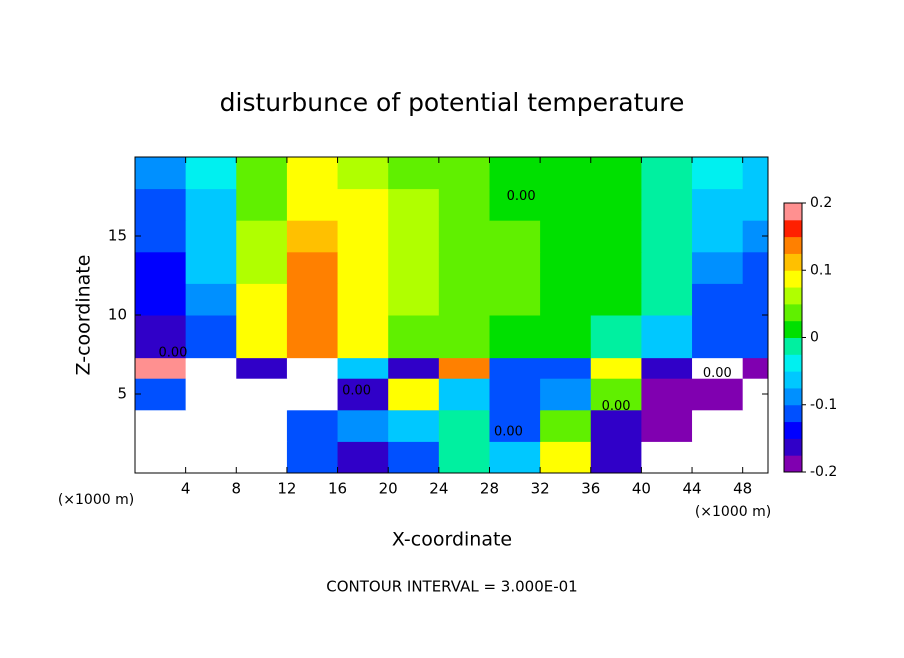 Image resolution: width=904 pixels, height=658 pixels. Describe the element at coordinates (814, 338) in the screenshot. I see `colorbar-tick-label: 0` at that location.